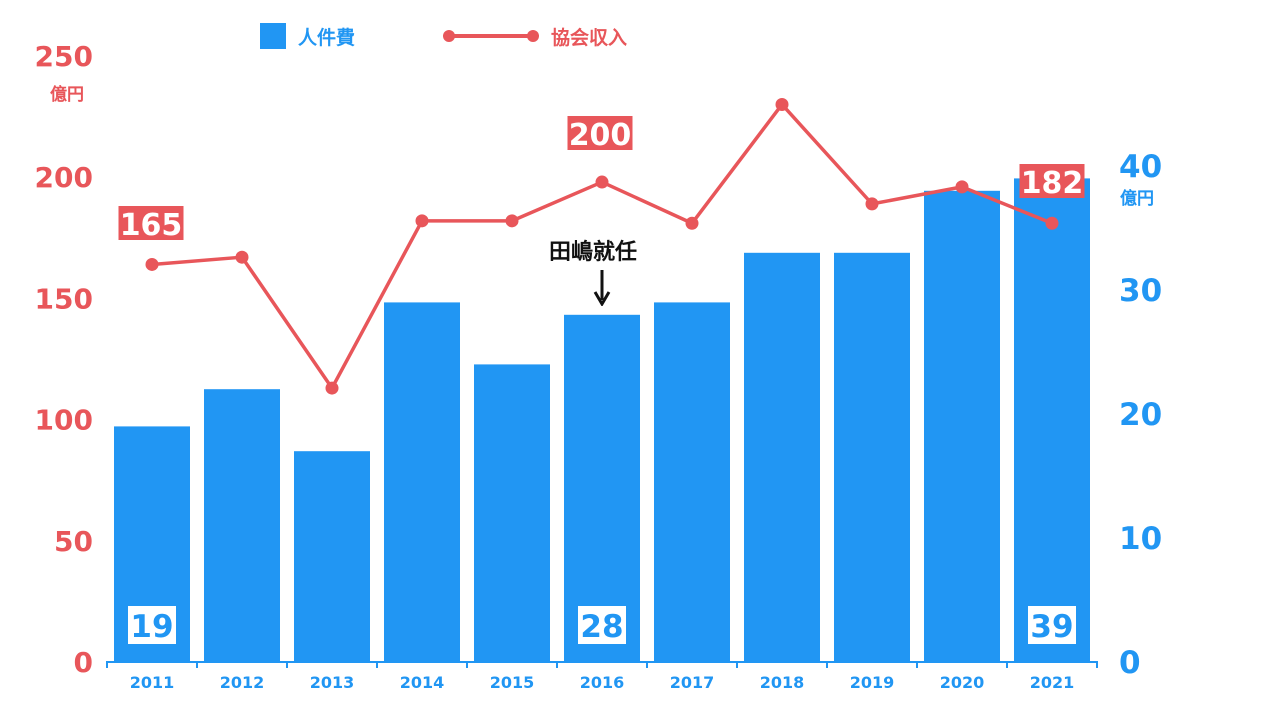  Describe the element at coordinates (422, 682) in the screenshot. I see `x-tick-label: 2014` at that location.